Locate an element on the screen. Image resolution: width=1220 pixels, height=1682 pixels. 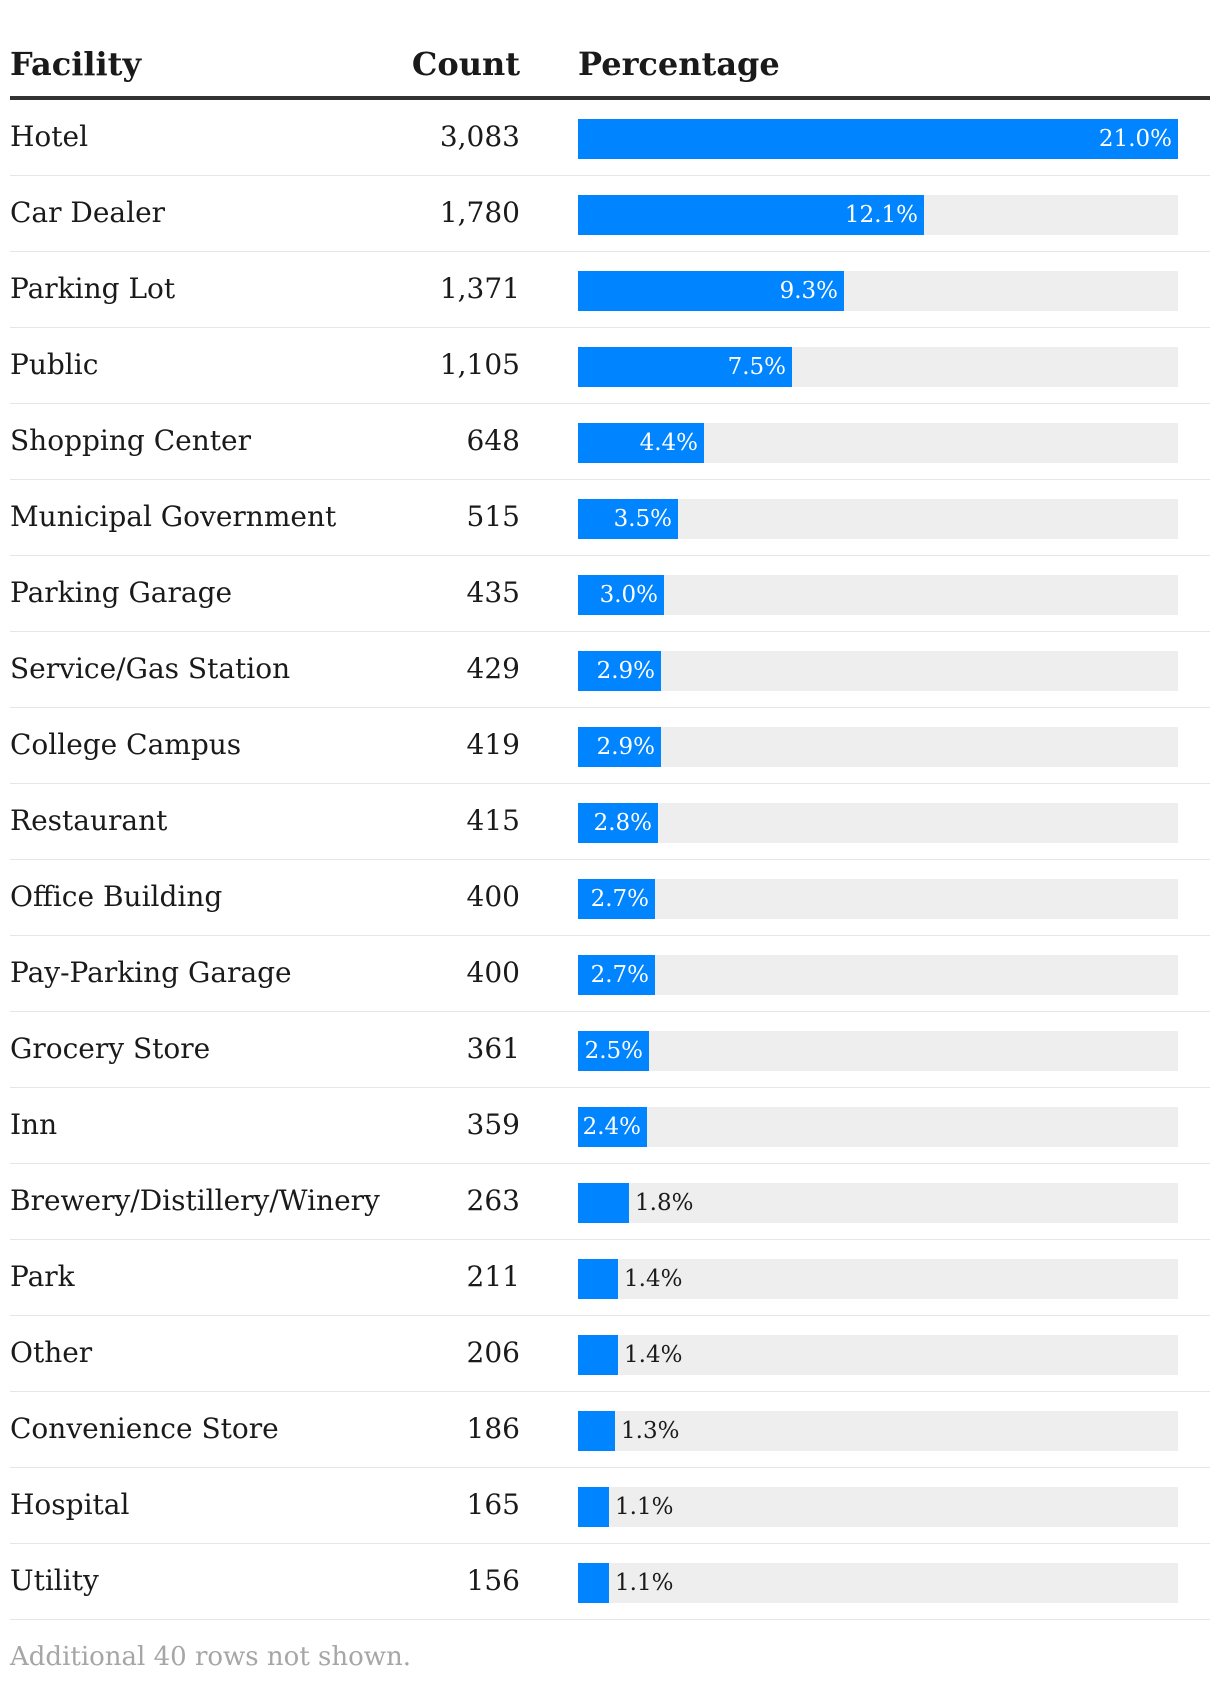
header-facility: Facility is located at coordinates (76, 64).